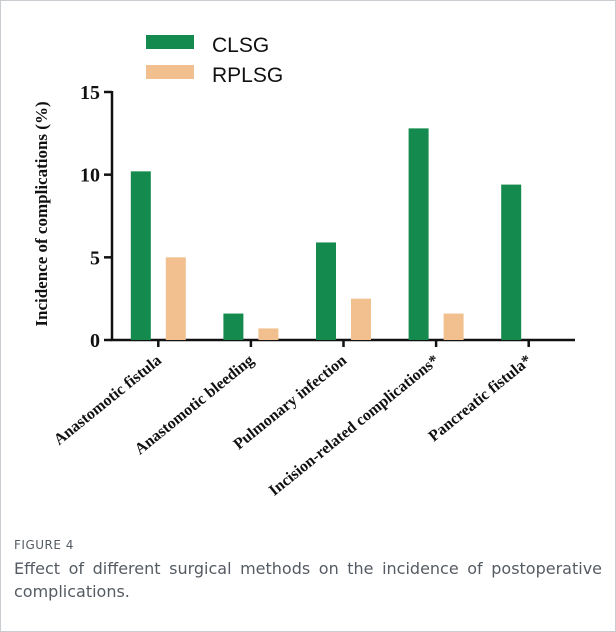 This screenshot has height=632, width=616. I want to click on y-axis: 0 5 10 15, so click(97, 217).